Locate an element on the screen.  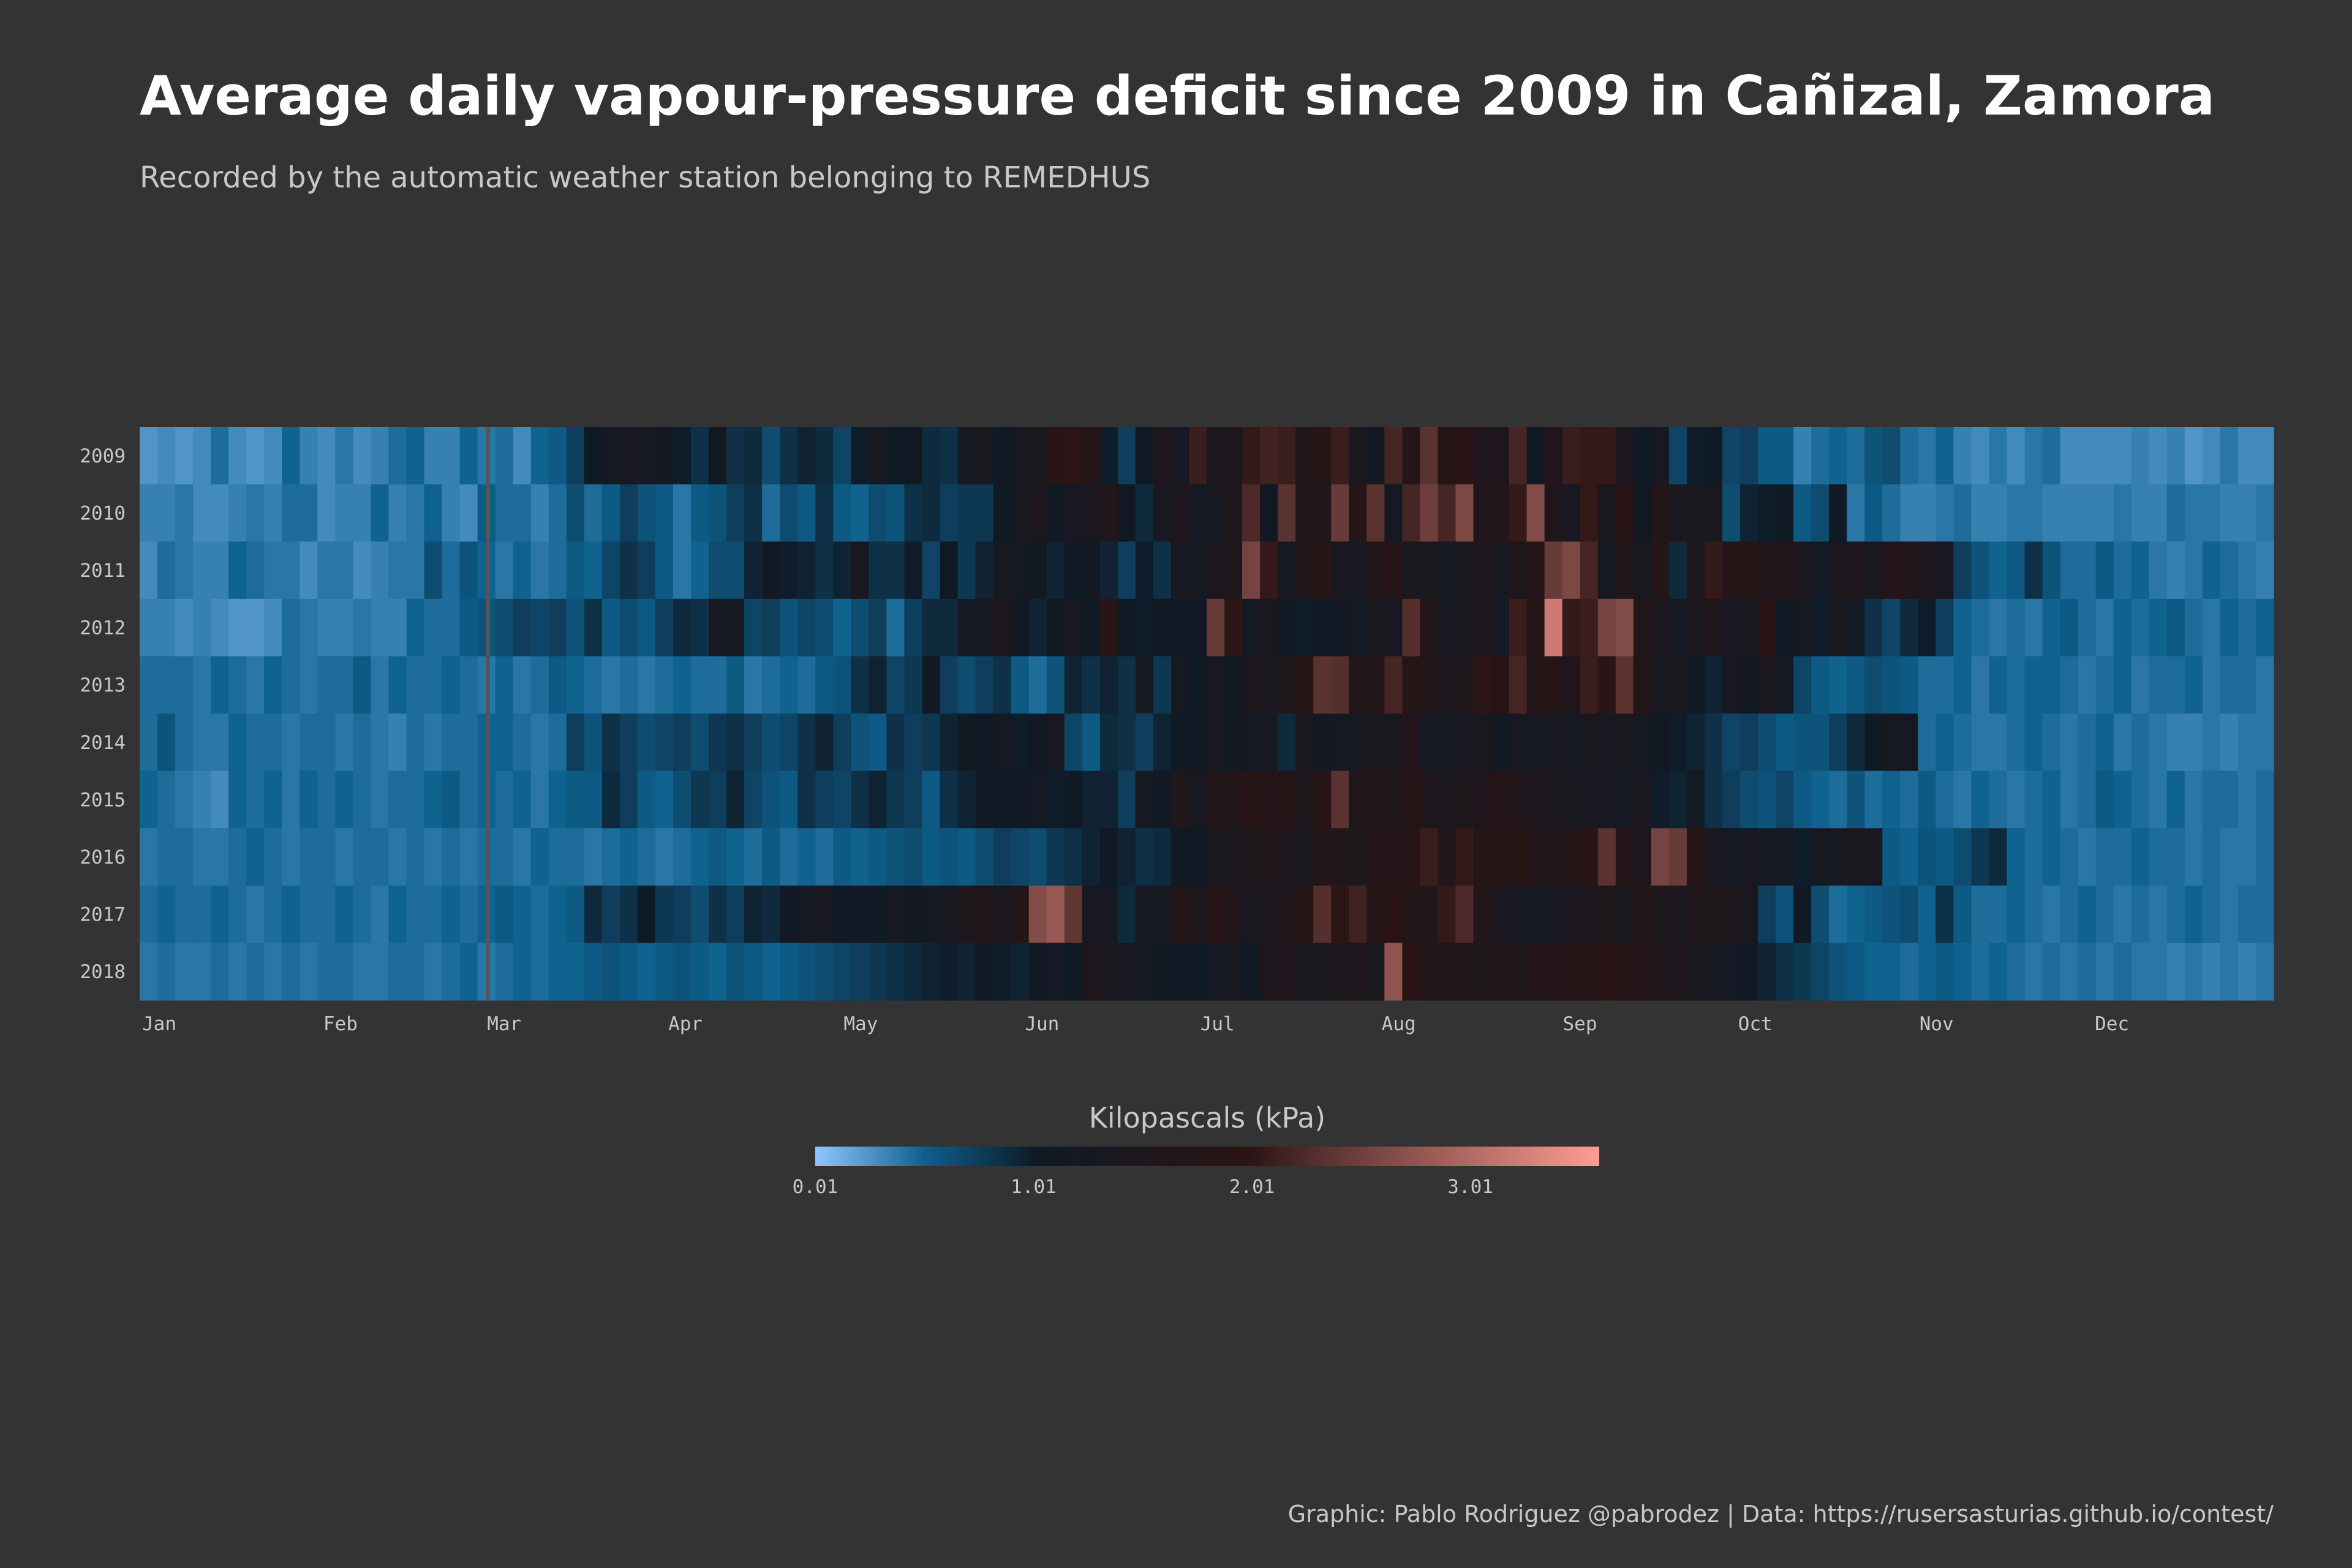
colorbar-title: Kilopascals (kPa) is located at coordinates (1207, 1118).